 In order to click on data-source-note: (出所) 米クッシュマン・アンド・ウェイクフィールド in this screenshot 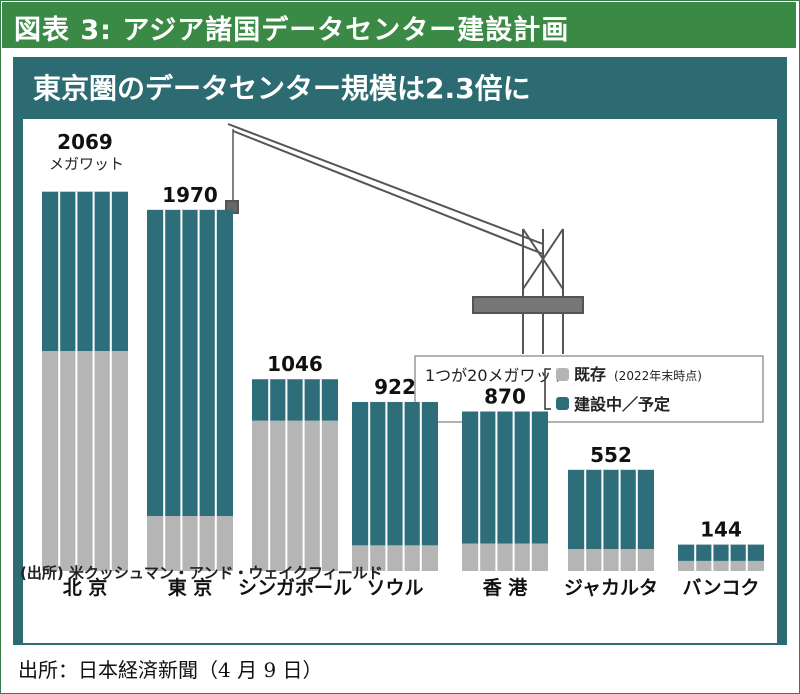, I will do `click(201, 573)`.